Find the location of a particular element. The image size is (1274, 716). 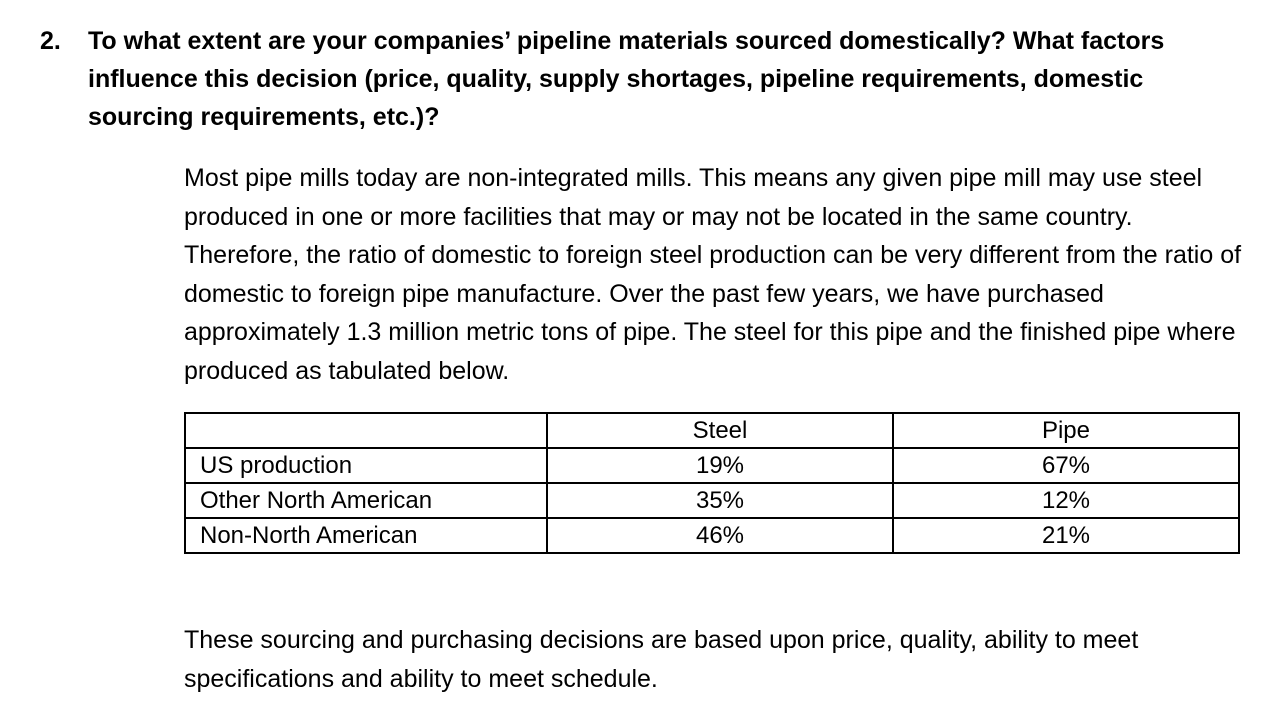

table-cell: 21% is located at coordinates (1066, 535).